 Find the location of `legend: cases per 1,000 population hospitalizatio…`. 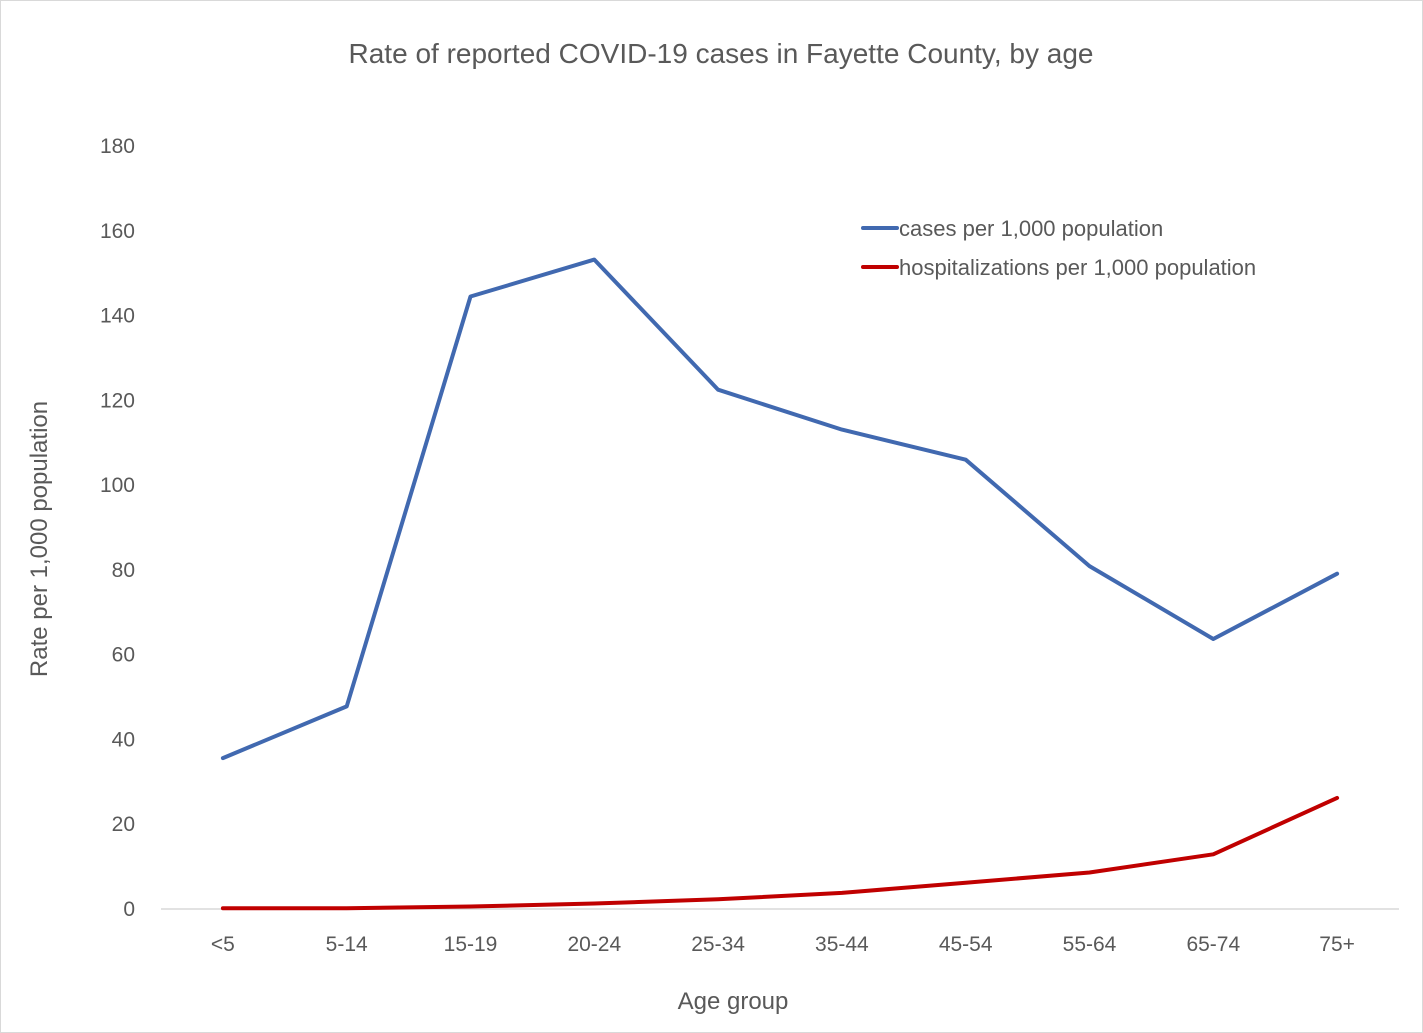

legend: cases per 1,000 population hospitalizatio… is located at coordinates (1058, 248).